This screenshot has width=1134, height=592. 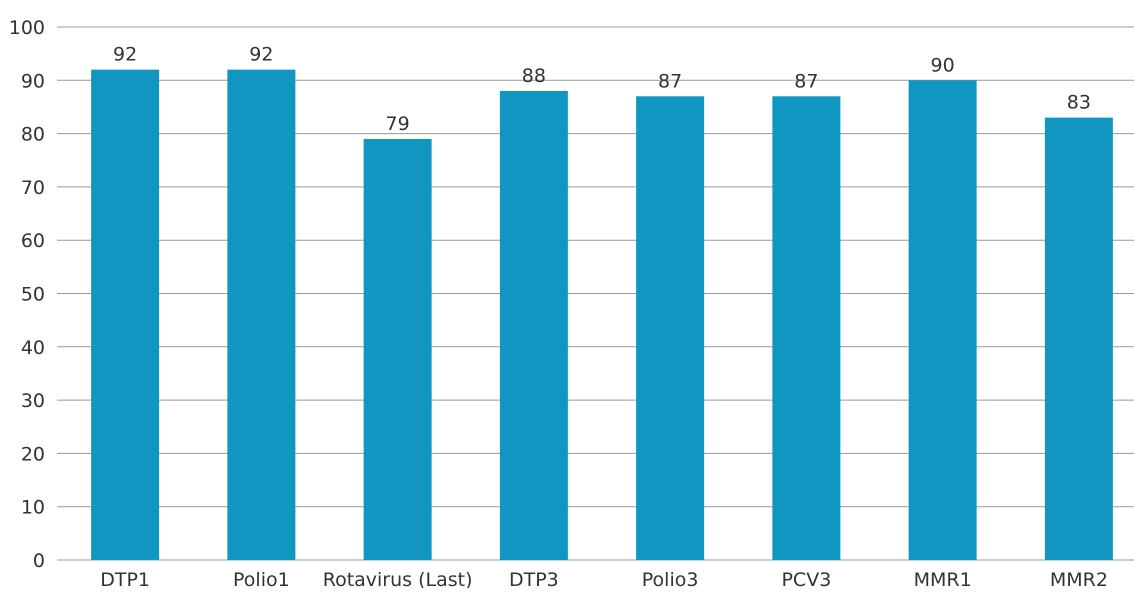 What do you see at coordinates (670, 81) in the screenshot?
I see `data-label-4: 87` at bounding box center [670, 81].